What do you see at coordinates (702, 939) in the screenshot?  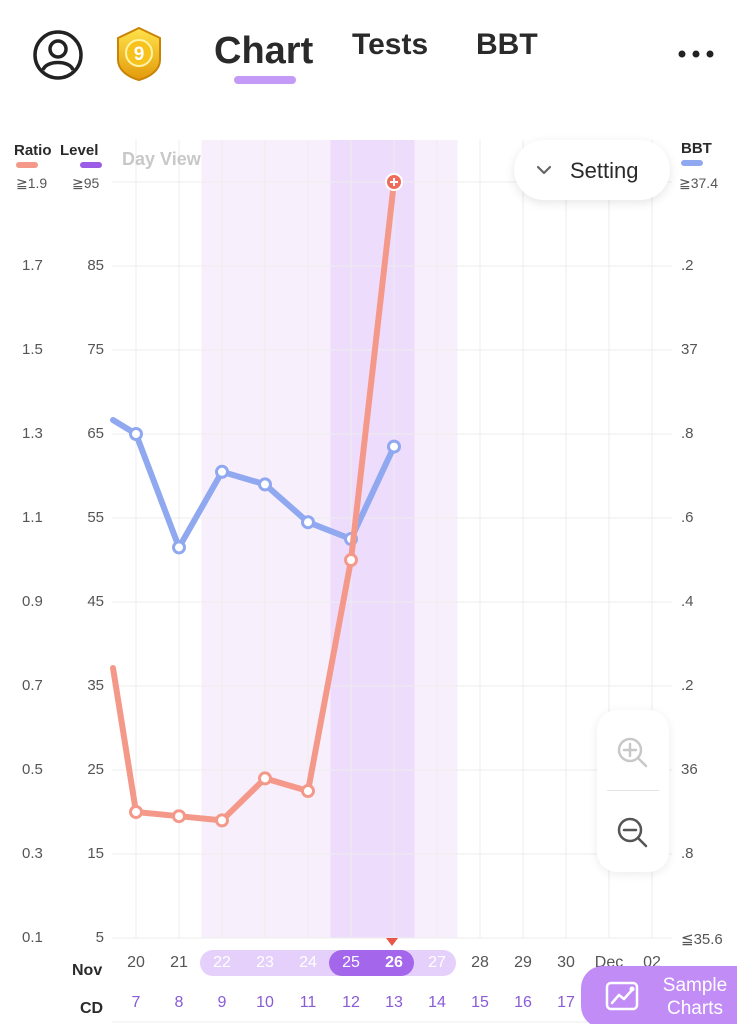 I see `bbt-min-label: ≦35.6` at bounding box center [702, 939].